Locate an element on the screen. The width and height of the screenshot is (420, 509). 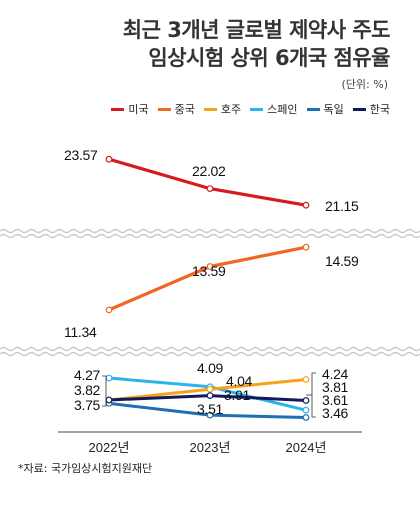
legend-label-usa: 미국 is located at coordinates (138, 109).